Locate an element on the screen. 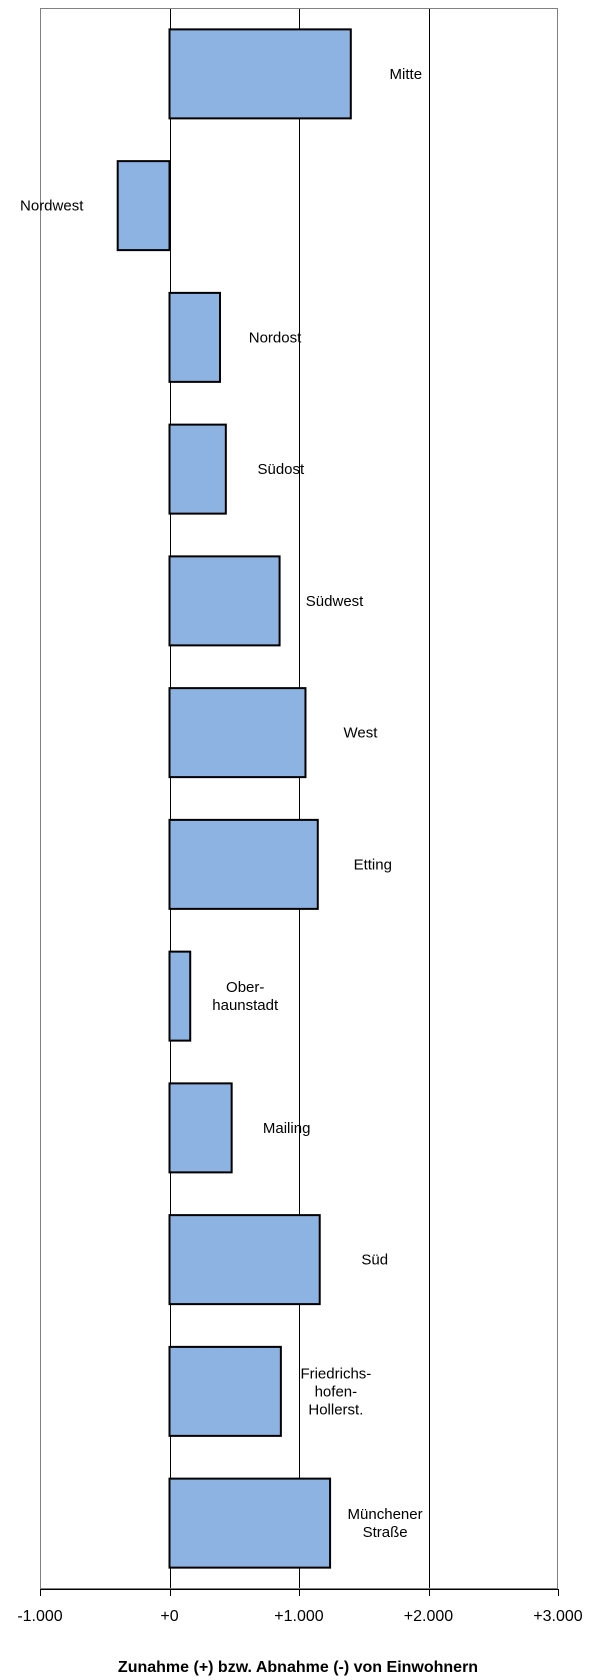 Image resolution: width=591 pixels, height=1680 pixels. bar-category-label: Etting is located at coordinates (373, 864).